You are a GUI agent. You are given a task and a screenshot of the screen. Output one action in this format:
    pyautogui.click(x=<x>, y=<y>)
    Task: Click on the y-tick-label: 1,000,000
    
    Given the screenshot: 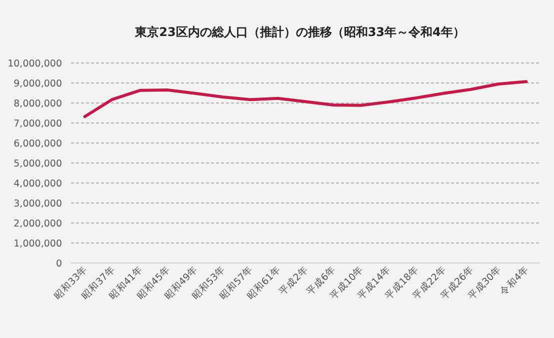 What is the action you would take?
    pyautogui.click(x=38, y=244)
    